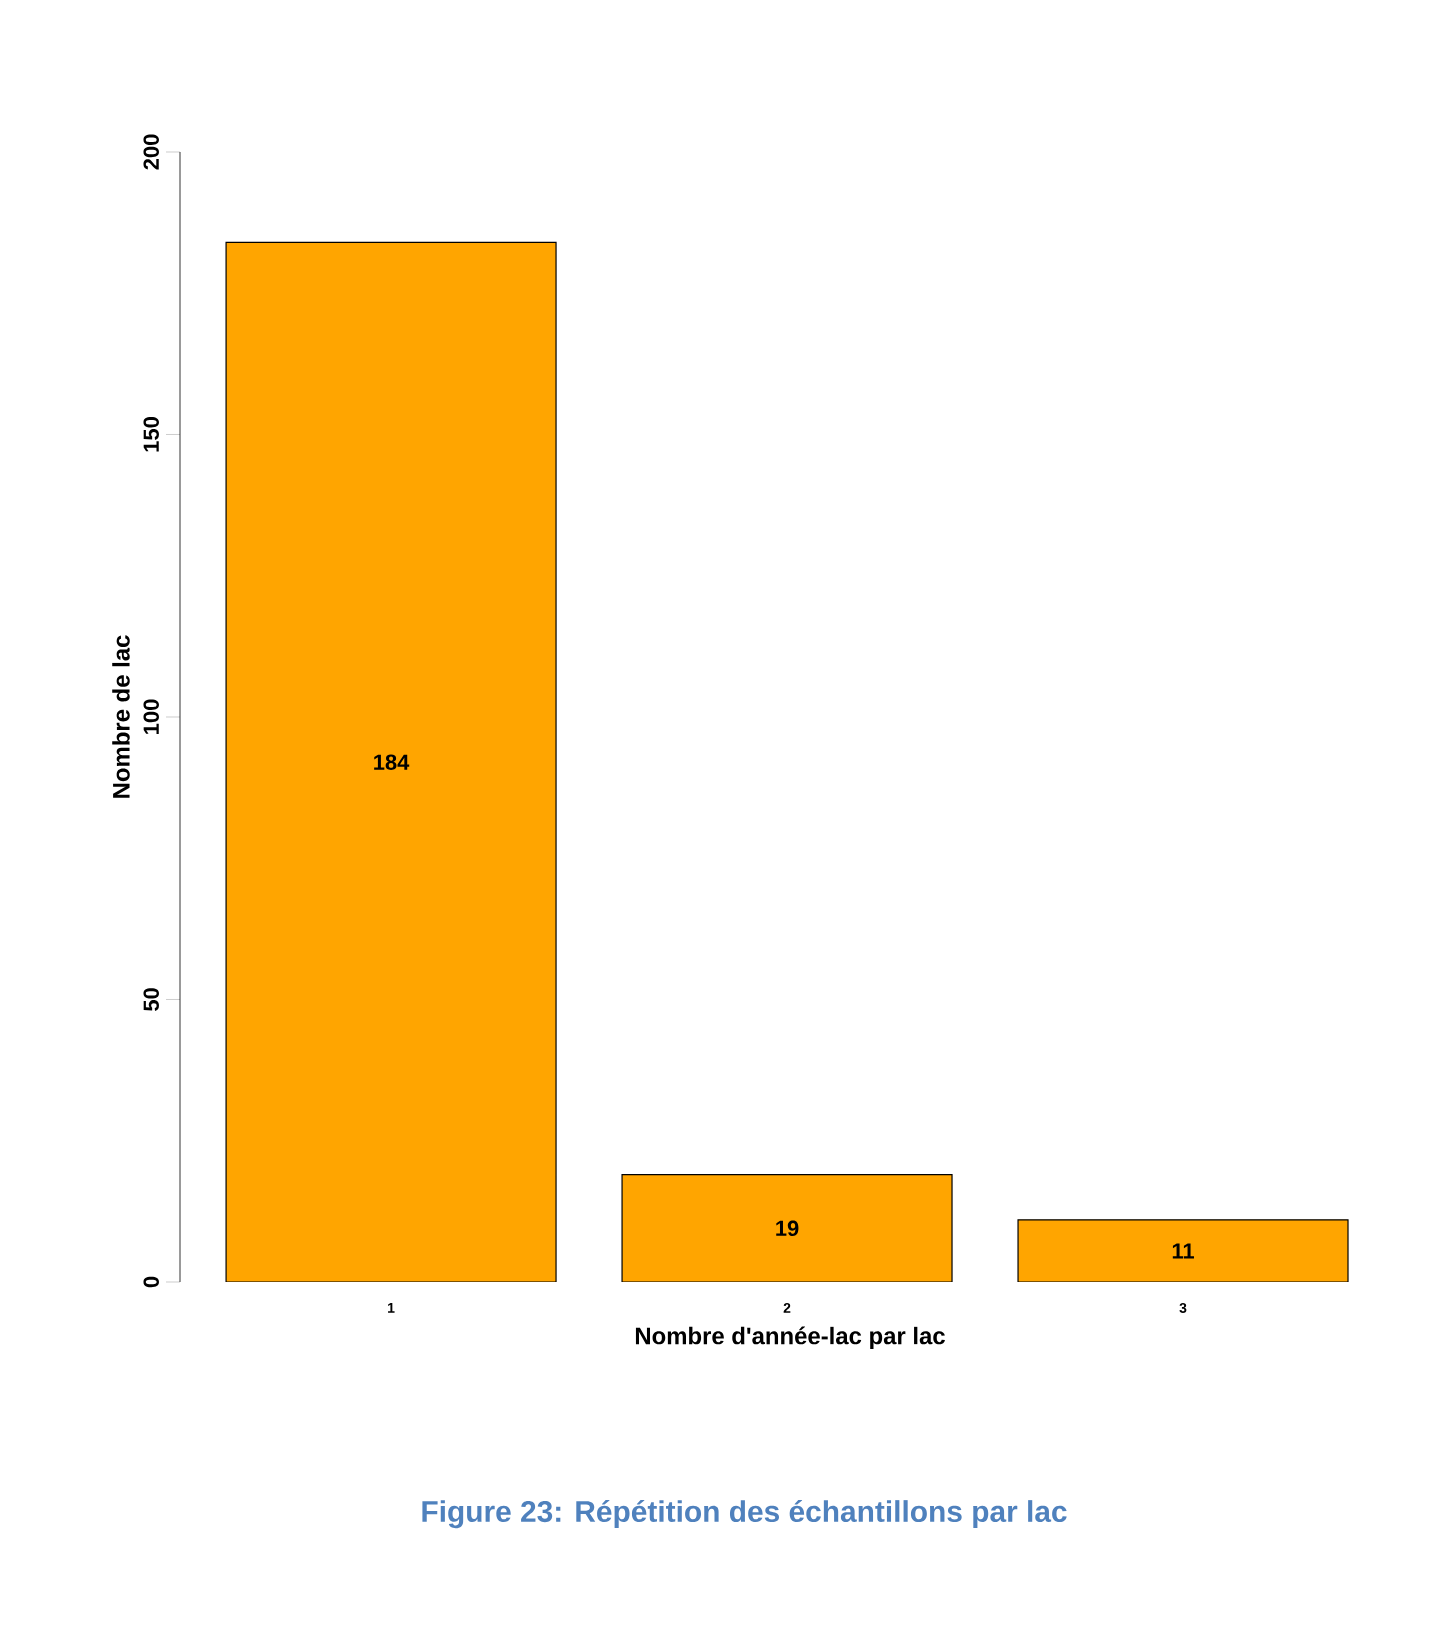  I want to click on y-axis-title: Nombre de lac, so click(121, 716).